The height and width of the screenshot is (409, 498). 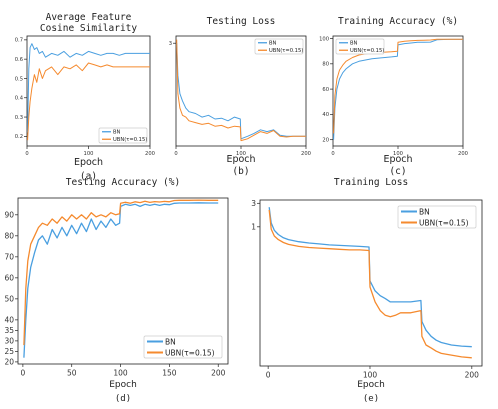 I want to click on chart-title: Testing Loss, so click(x=241, y=21).